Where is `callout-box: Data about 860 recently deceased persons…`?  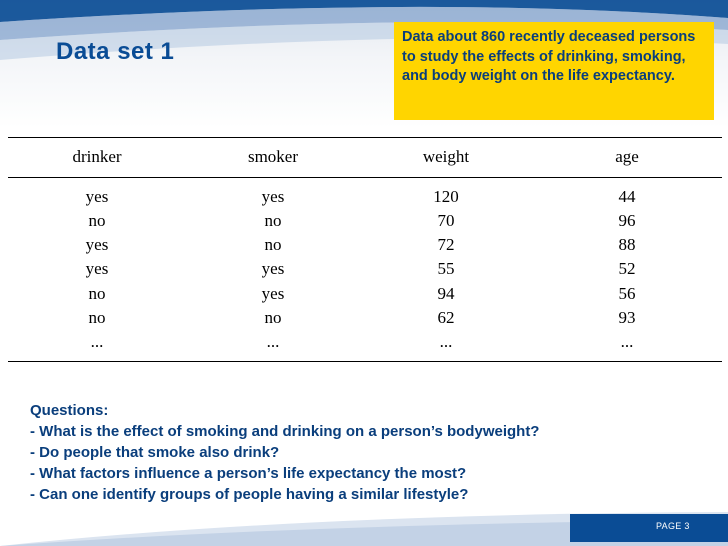 callout-box: Data about 860 recently deceased persons… is located at coordinates (554, 71).